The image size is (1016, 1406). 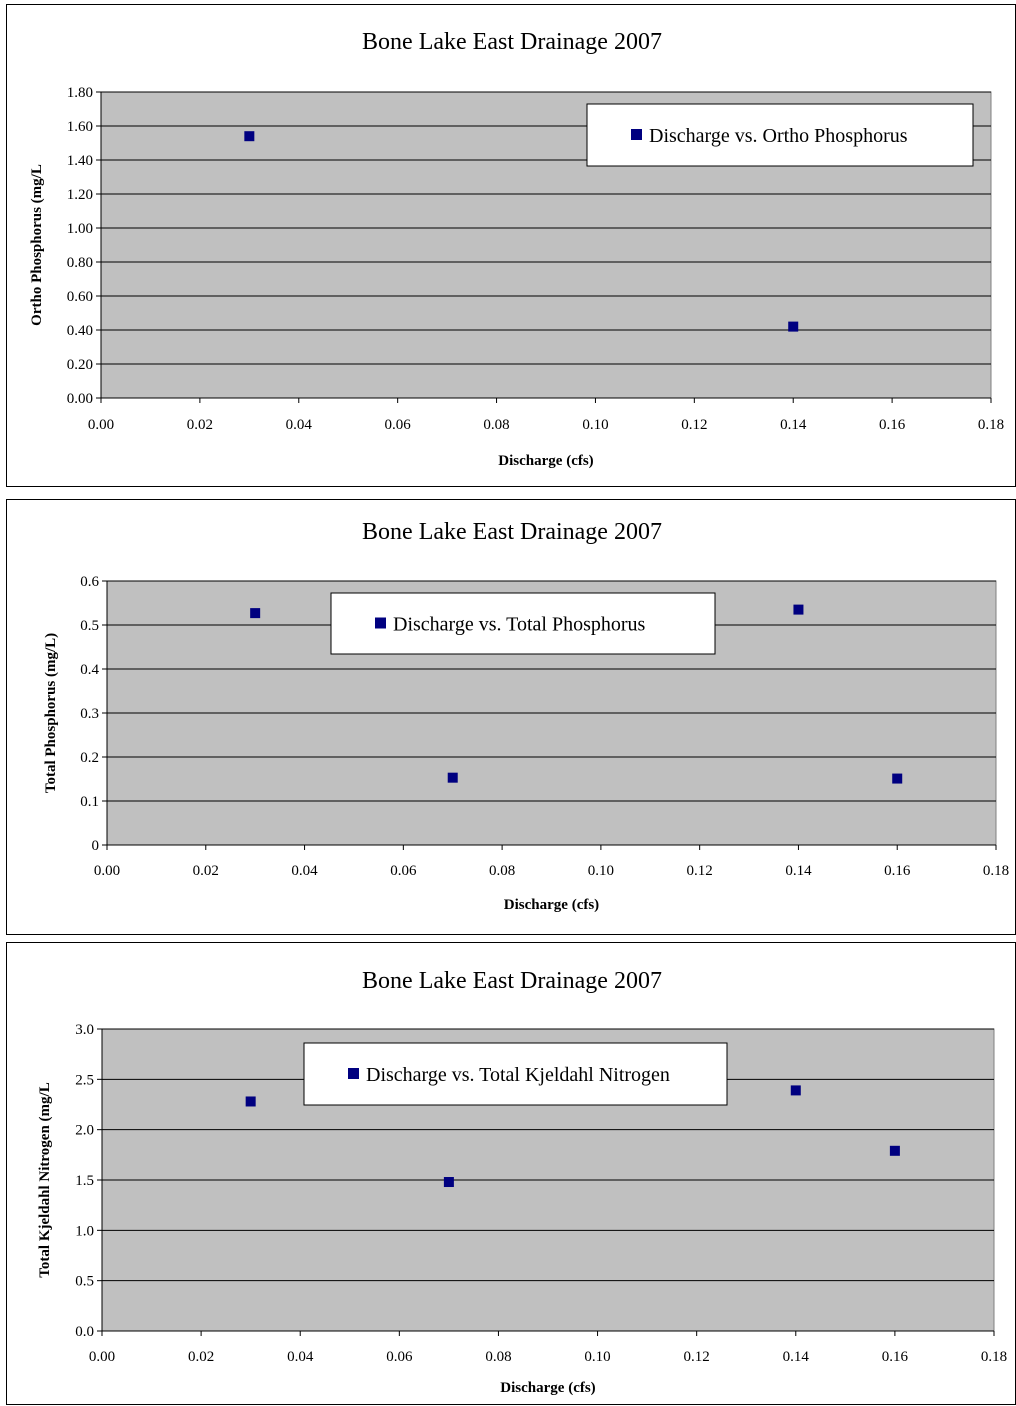 I want to click on y-tick-label: 0, so click(x=96, y=846).